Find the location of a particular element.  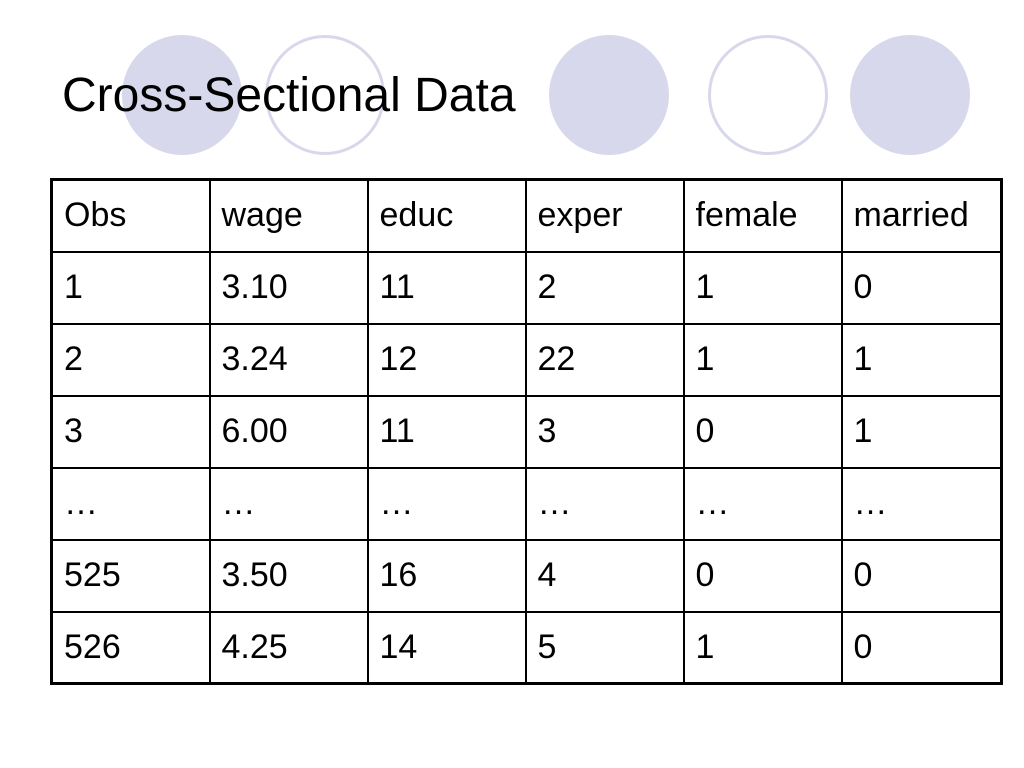

table-row: 3 6.00 11 3 0 1 is located at coordinates (526, 431).